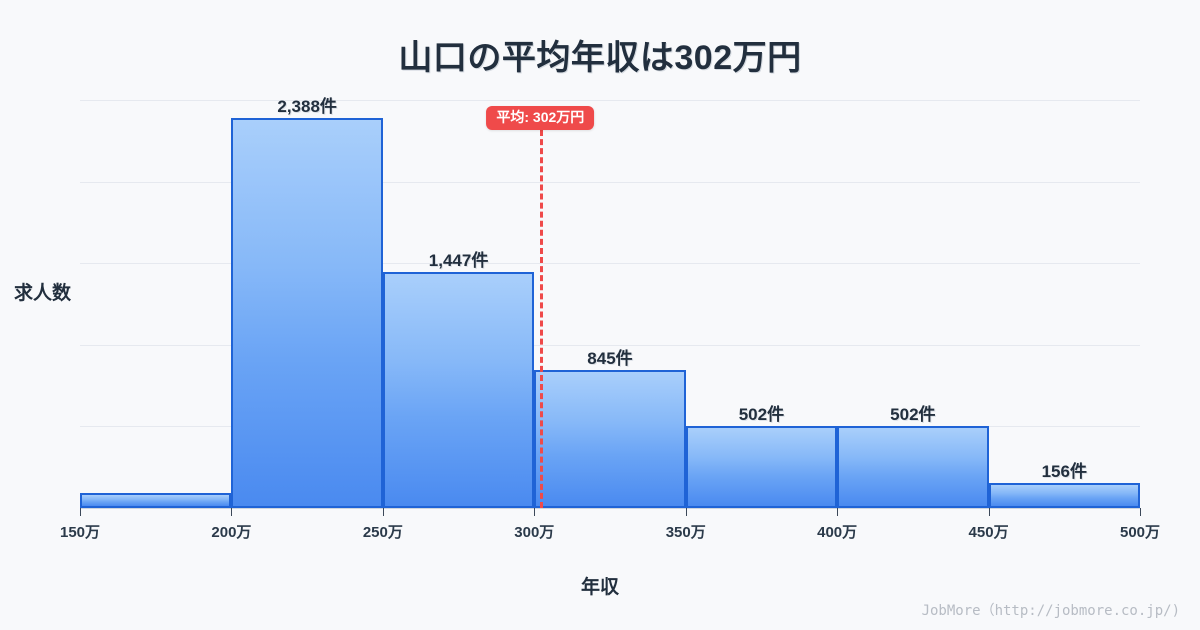 The image size is (1200, 630). Describe the element at coordinates (837, 532) in the screenshot. I see `x-axis-tick-label: 400万` at that location.